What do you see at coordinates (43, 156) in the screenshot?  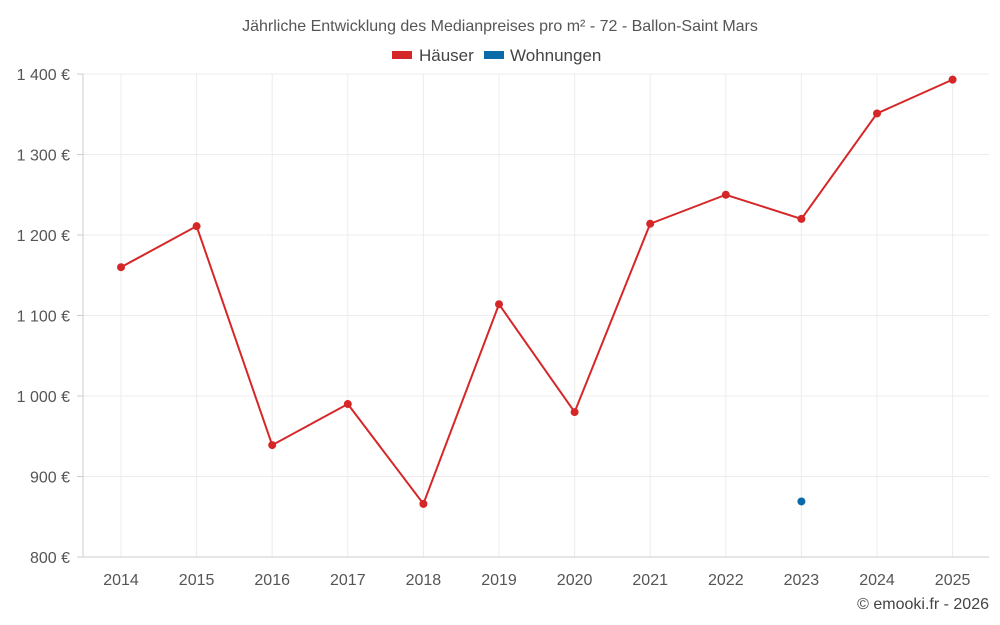 I see `y-tick-label: 1 300 €` at bounding box center [43, 156].